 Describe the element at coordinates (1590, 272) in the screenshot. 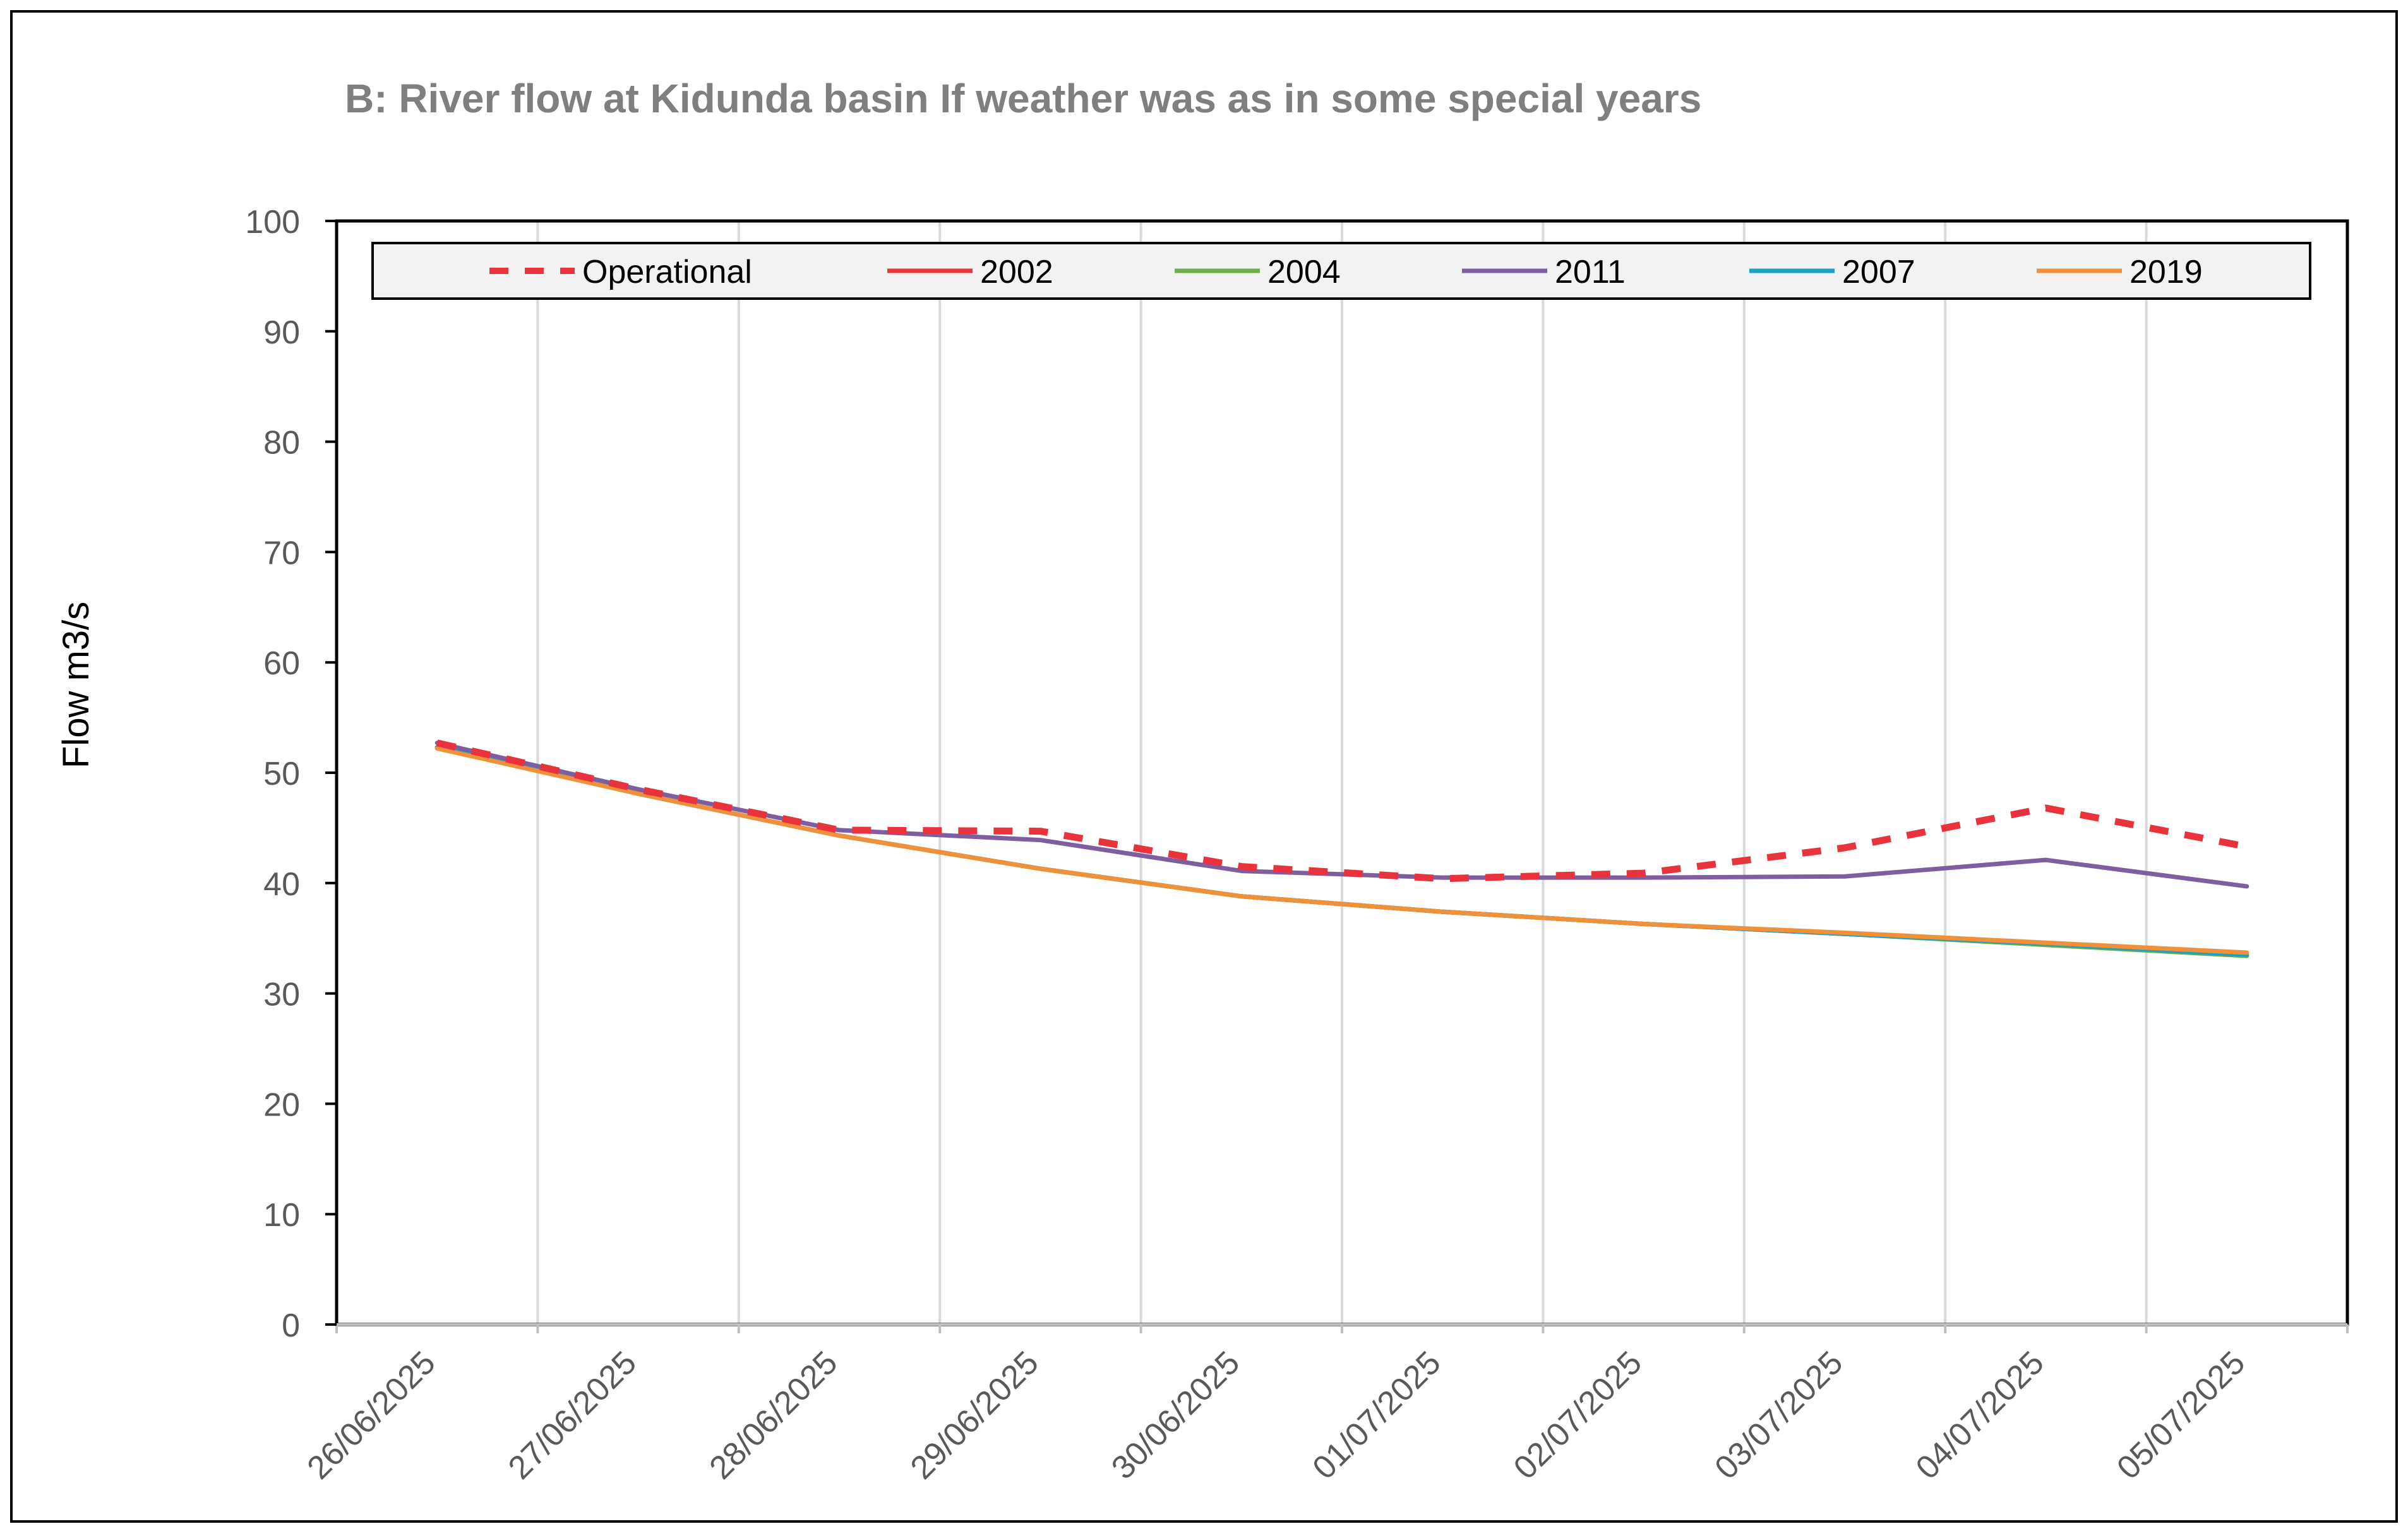

I see `legend-label-2011: 2011` at that location.